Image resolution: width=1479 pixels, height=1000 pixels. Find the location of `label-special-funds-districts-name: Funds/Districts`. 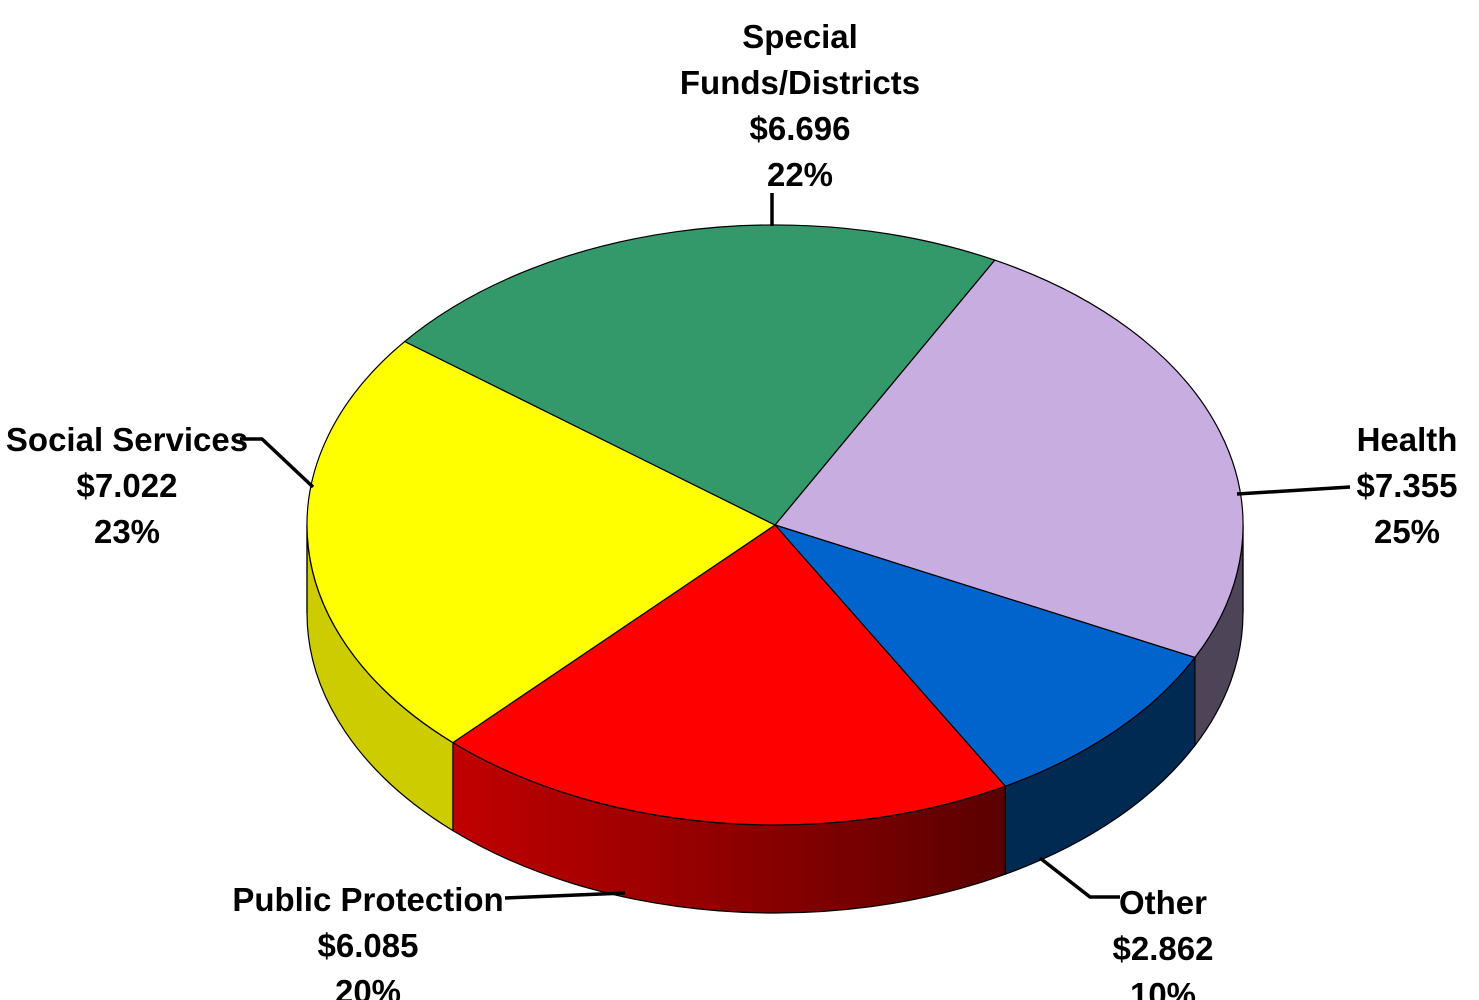

label-special-funds-districts-name: Funds/Districts is located at coordinates (800, 82).